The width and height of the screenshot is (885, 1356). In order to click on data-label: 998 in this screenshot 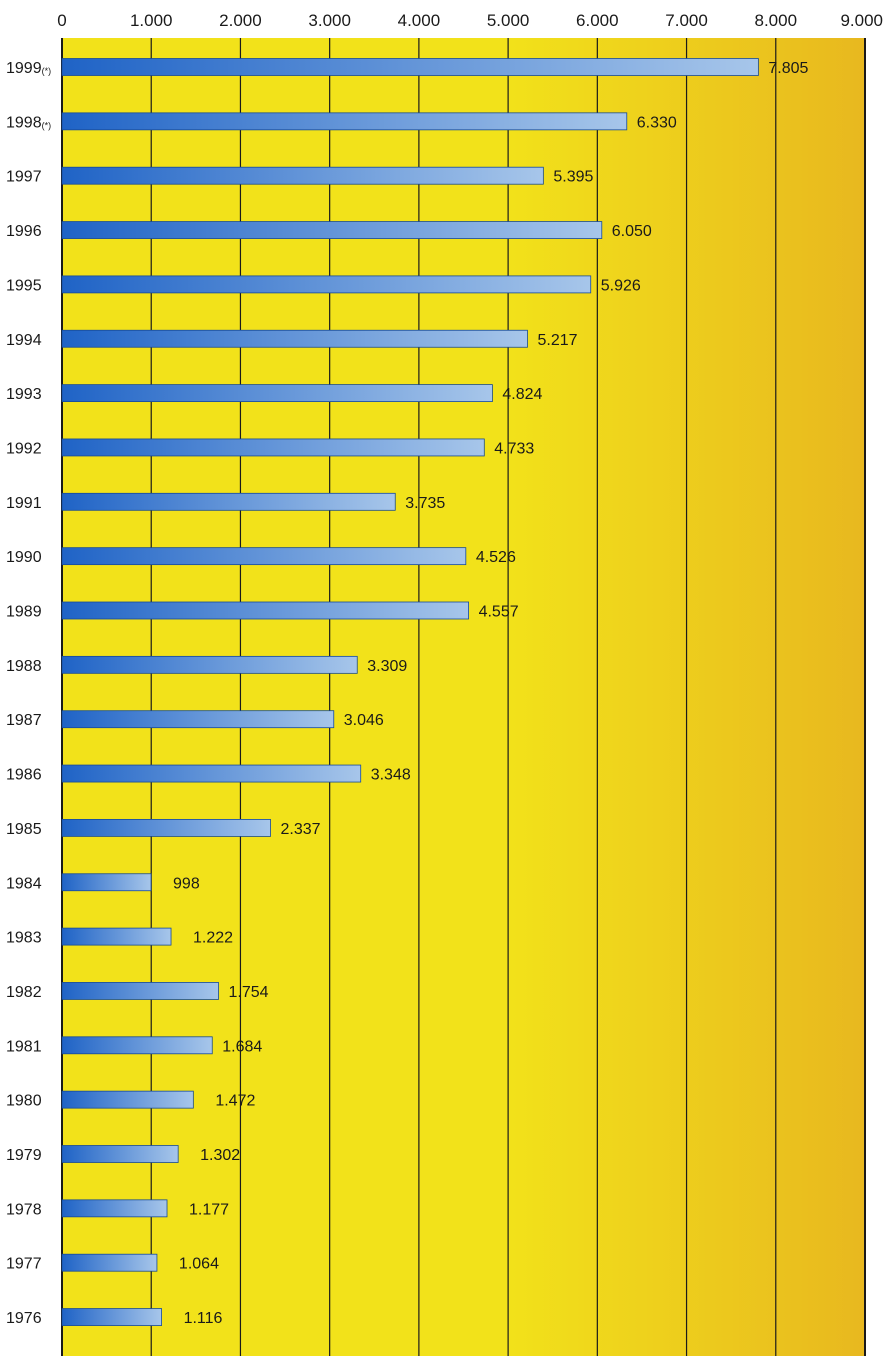, I will do `click(186, 883)`.